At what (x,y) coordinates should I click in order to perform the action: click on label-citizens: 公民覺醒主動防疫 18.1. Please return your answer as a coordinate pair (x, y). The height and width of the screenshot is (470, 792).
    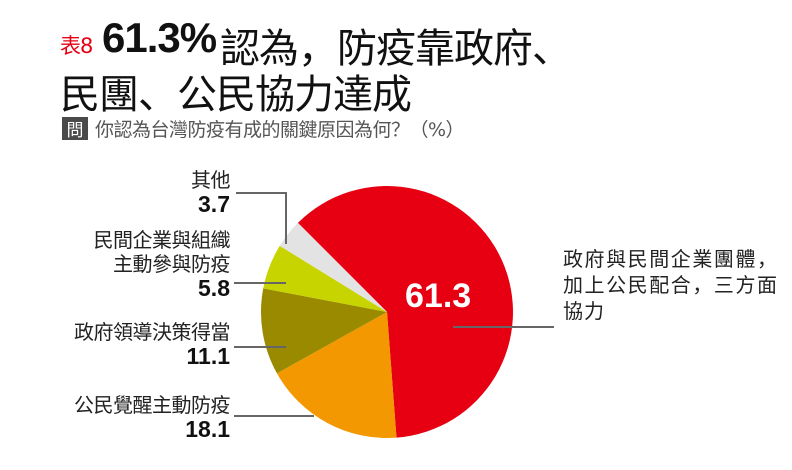
    Looking at the image, I should click on (115, 417).